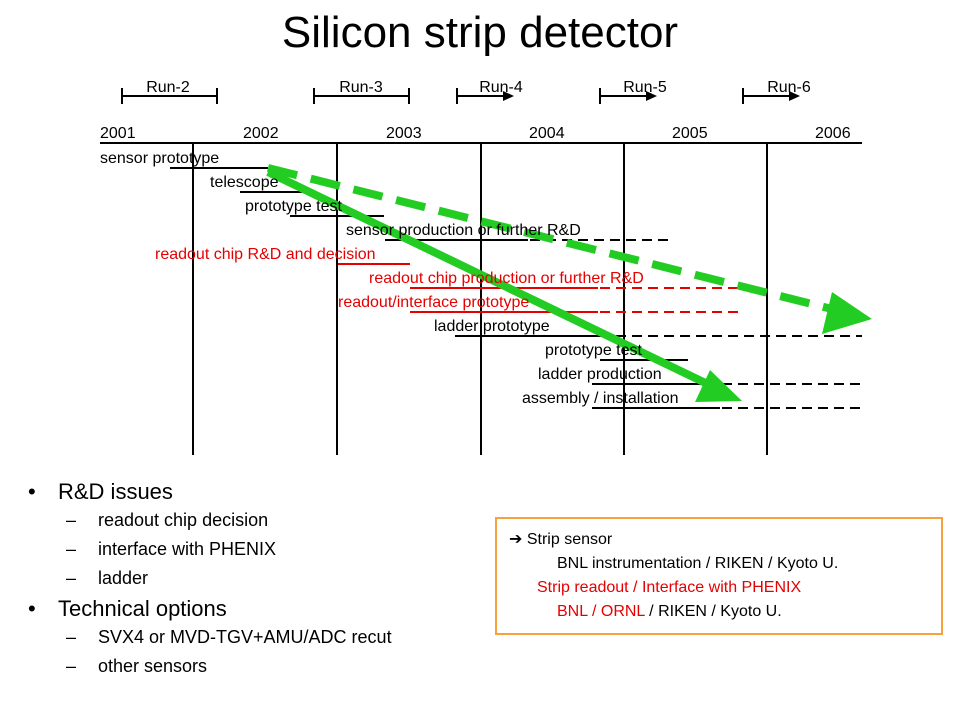 The width and height of the screenshot is (960, 720). I want to click on box-text: / RIKEN / Kyoto U., so click(713, 611).